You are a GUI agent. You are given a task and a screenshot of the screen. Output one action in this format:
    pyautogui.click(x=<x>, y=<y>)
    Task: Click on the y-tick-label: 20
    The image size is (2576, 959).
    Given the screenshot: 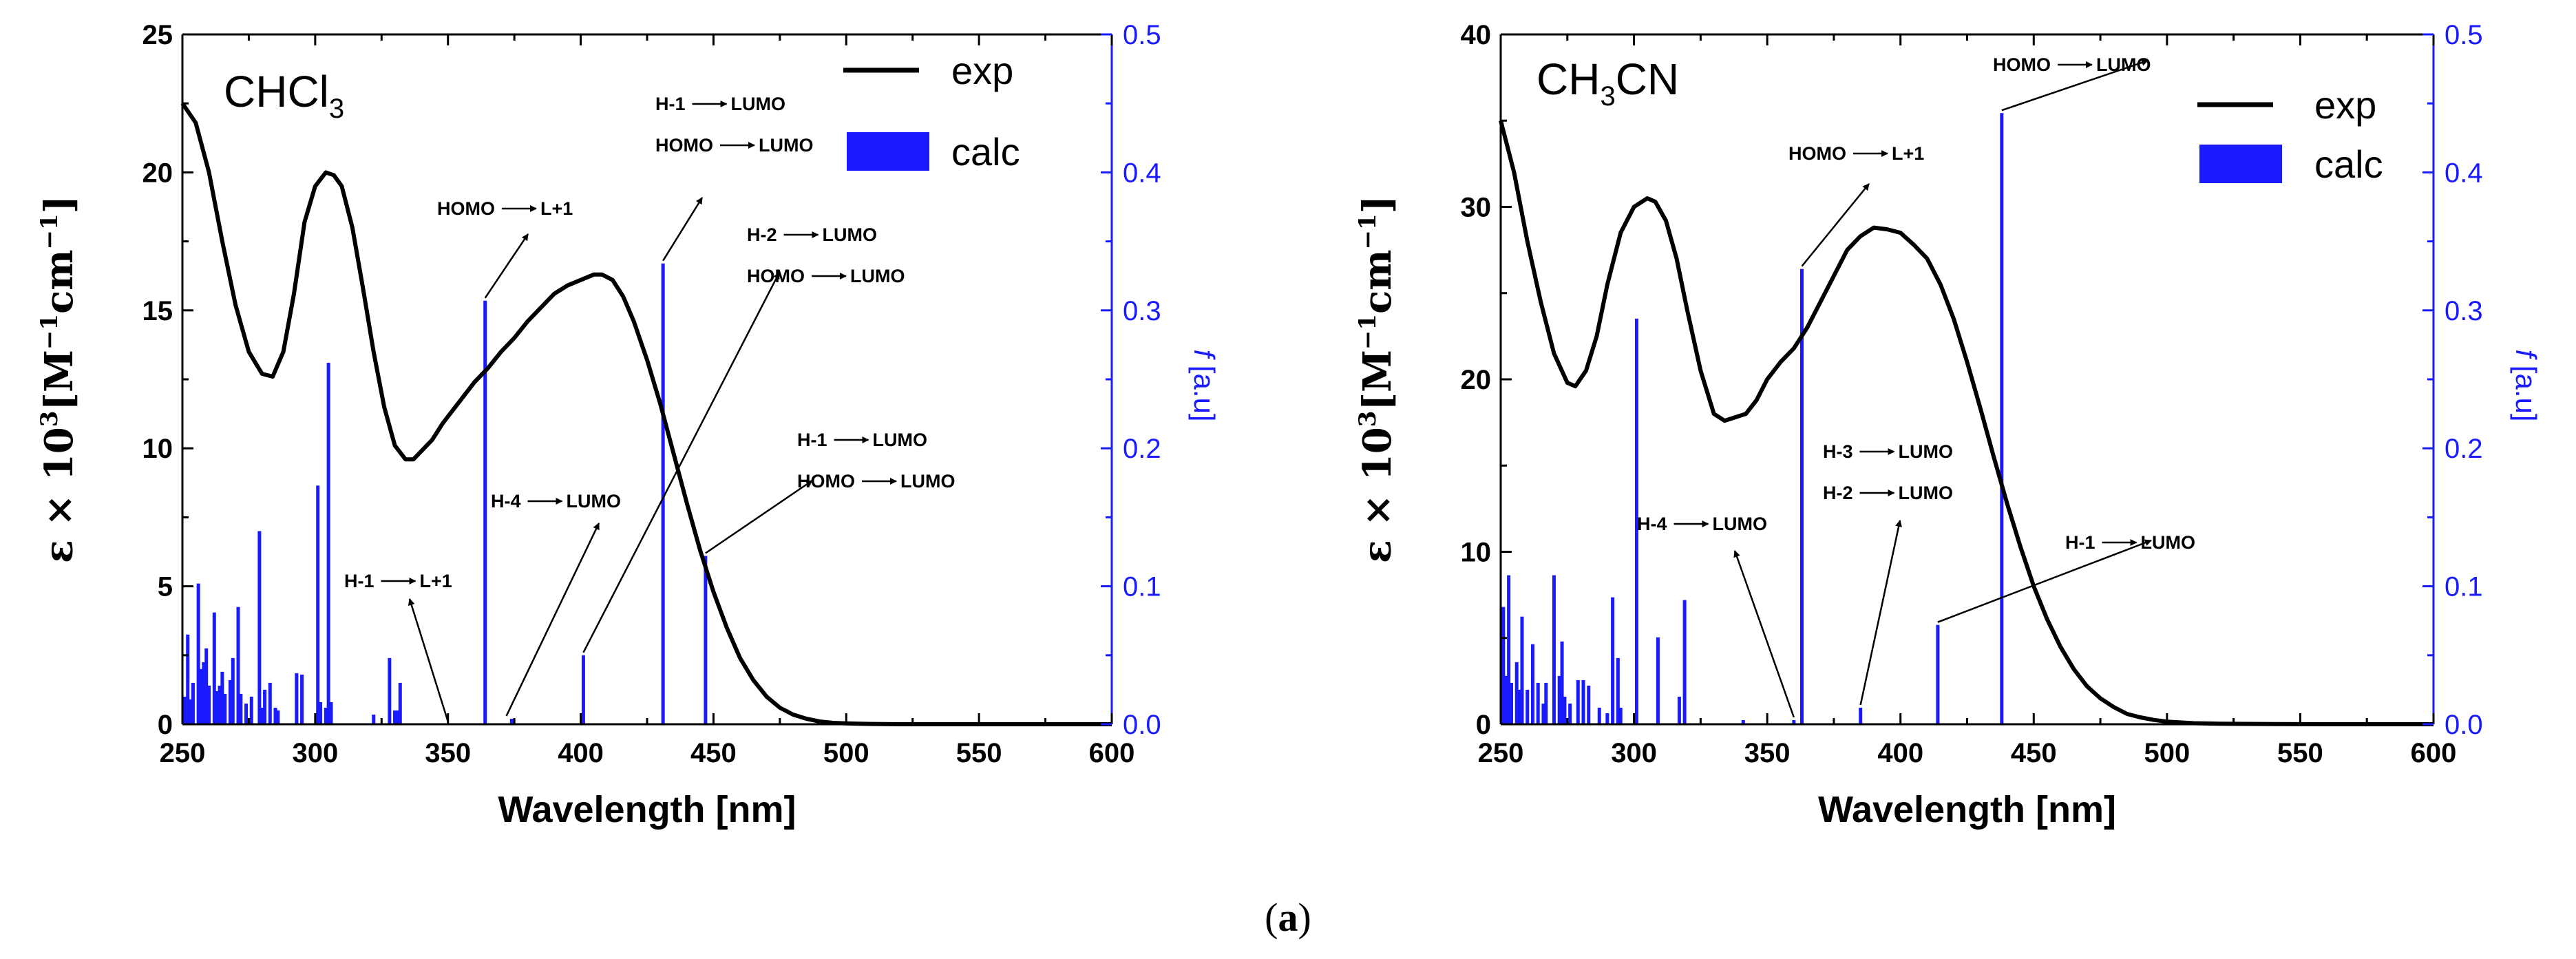 What is the action you would take?
    pyautogui.click(x=157, y=173)
    